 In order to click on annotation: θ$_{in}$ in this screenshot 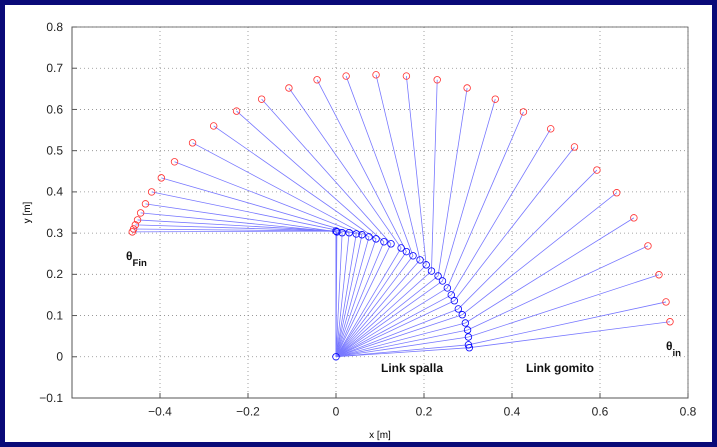, I will do `click(674, 348)`.